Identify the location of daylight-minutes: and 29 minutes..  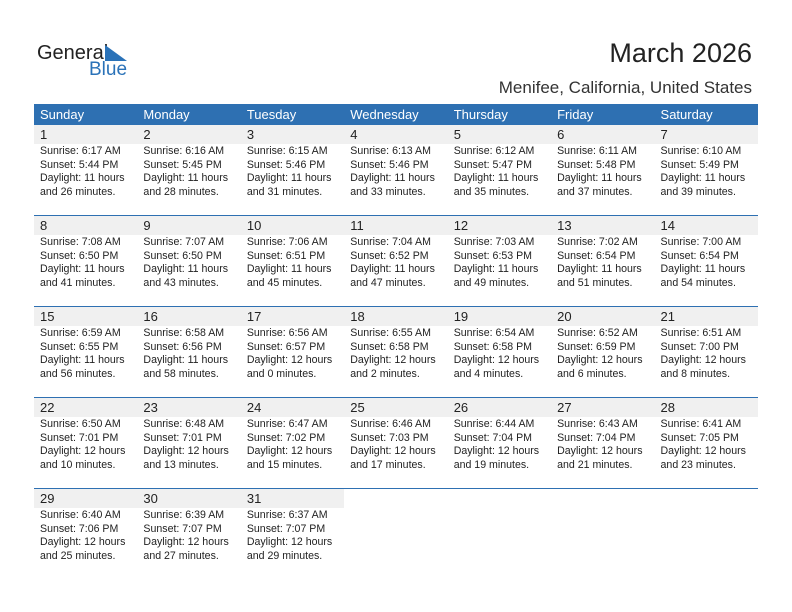
(284, 555).